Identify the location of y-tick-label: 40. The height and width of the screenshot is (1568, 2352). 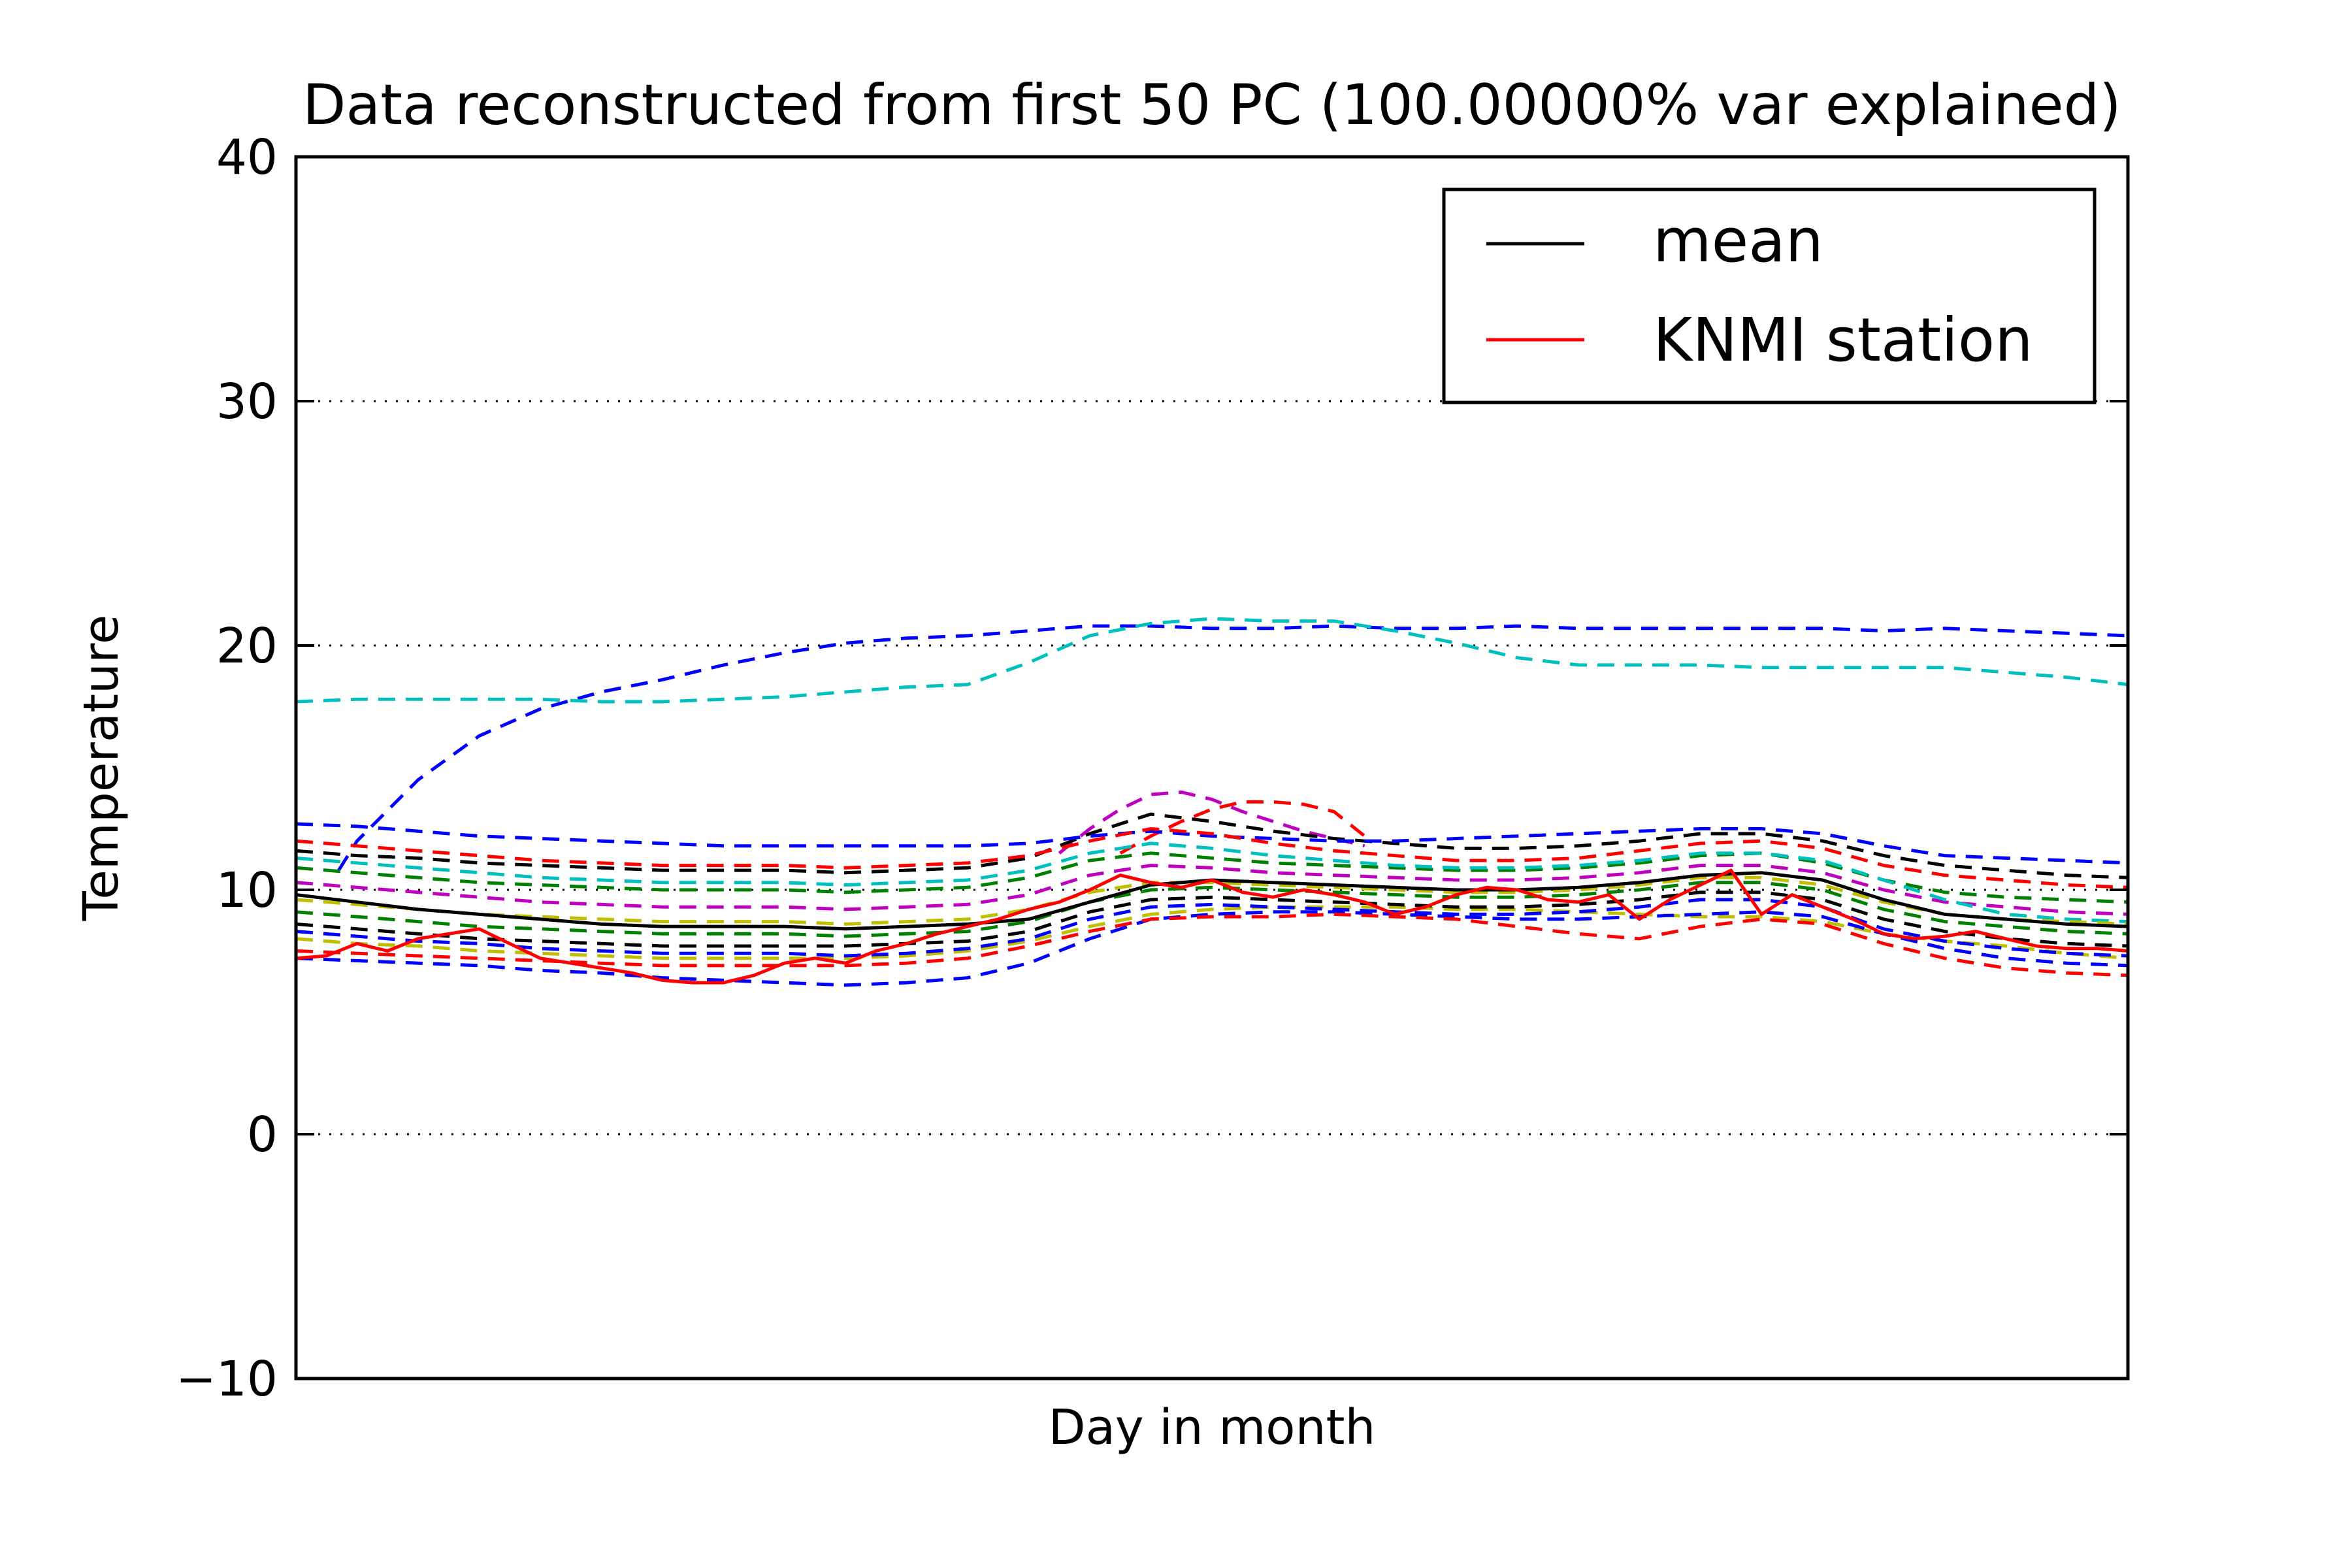
(247, 157).